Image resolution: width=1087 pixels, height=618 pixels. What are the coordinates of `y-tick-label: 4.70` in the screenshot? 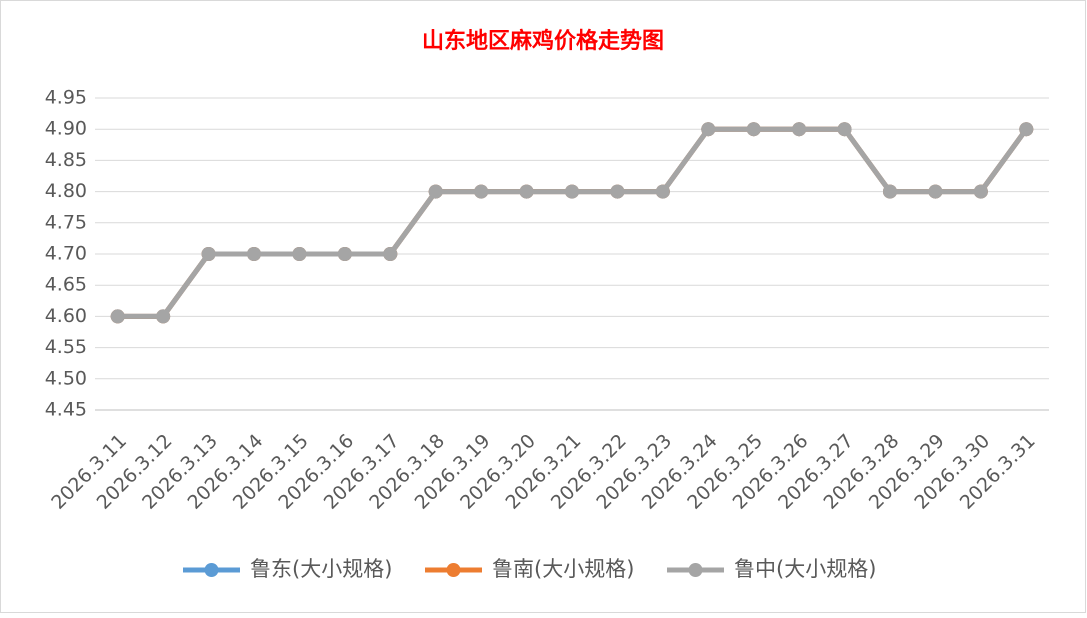 It's located at (66, 254).